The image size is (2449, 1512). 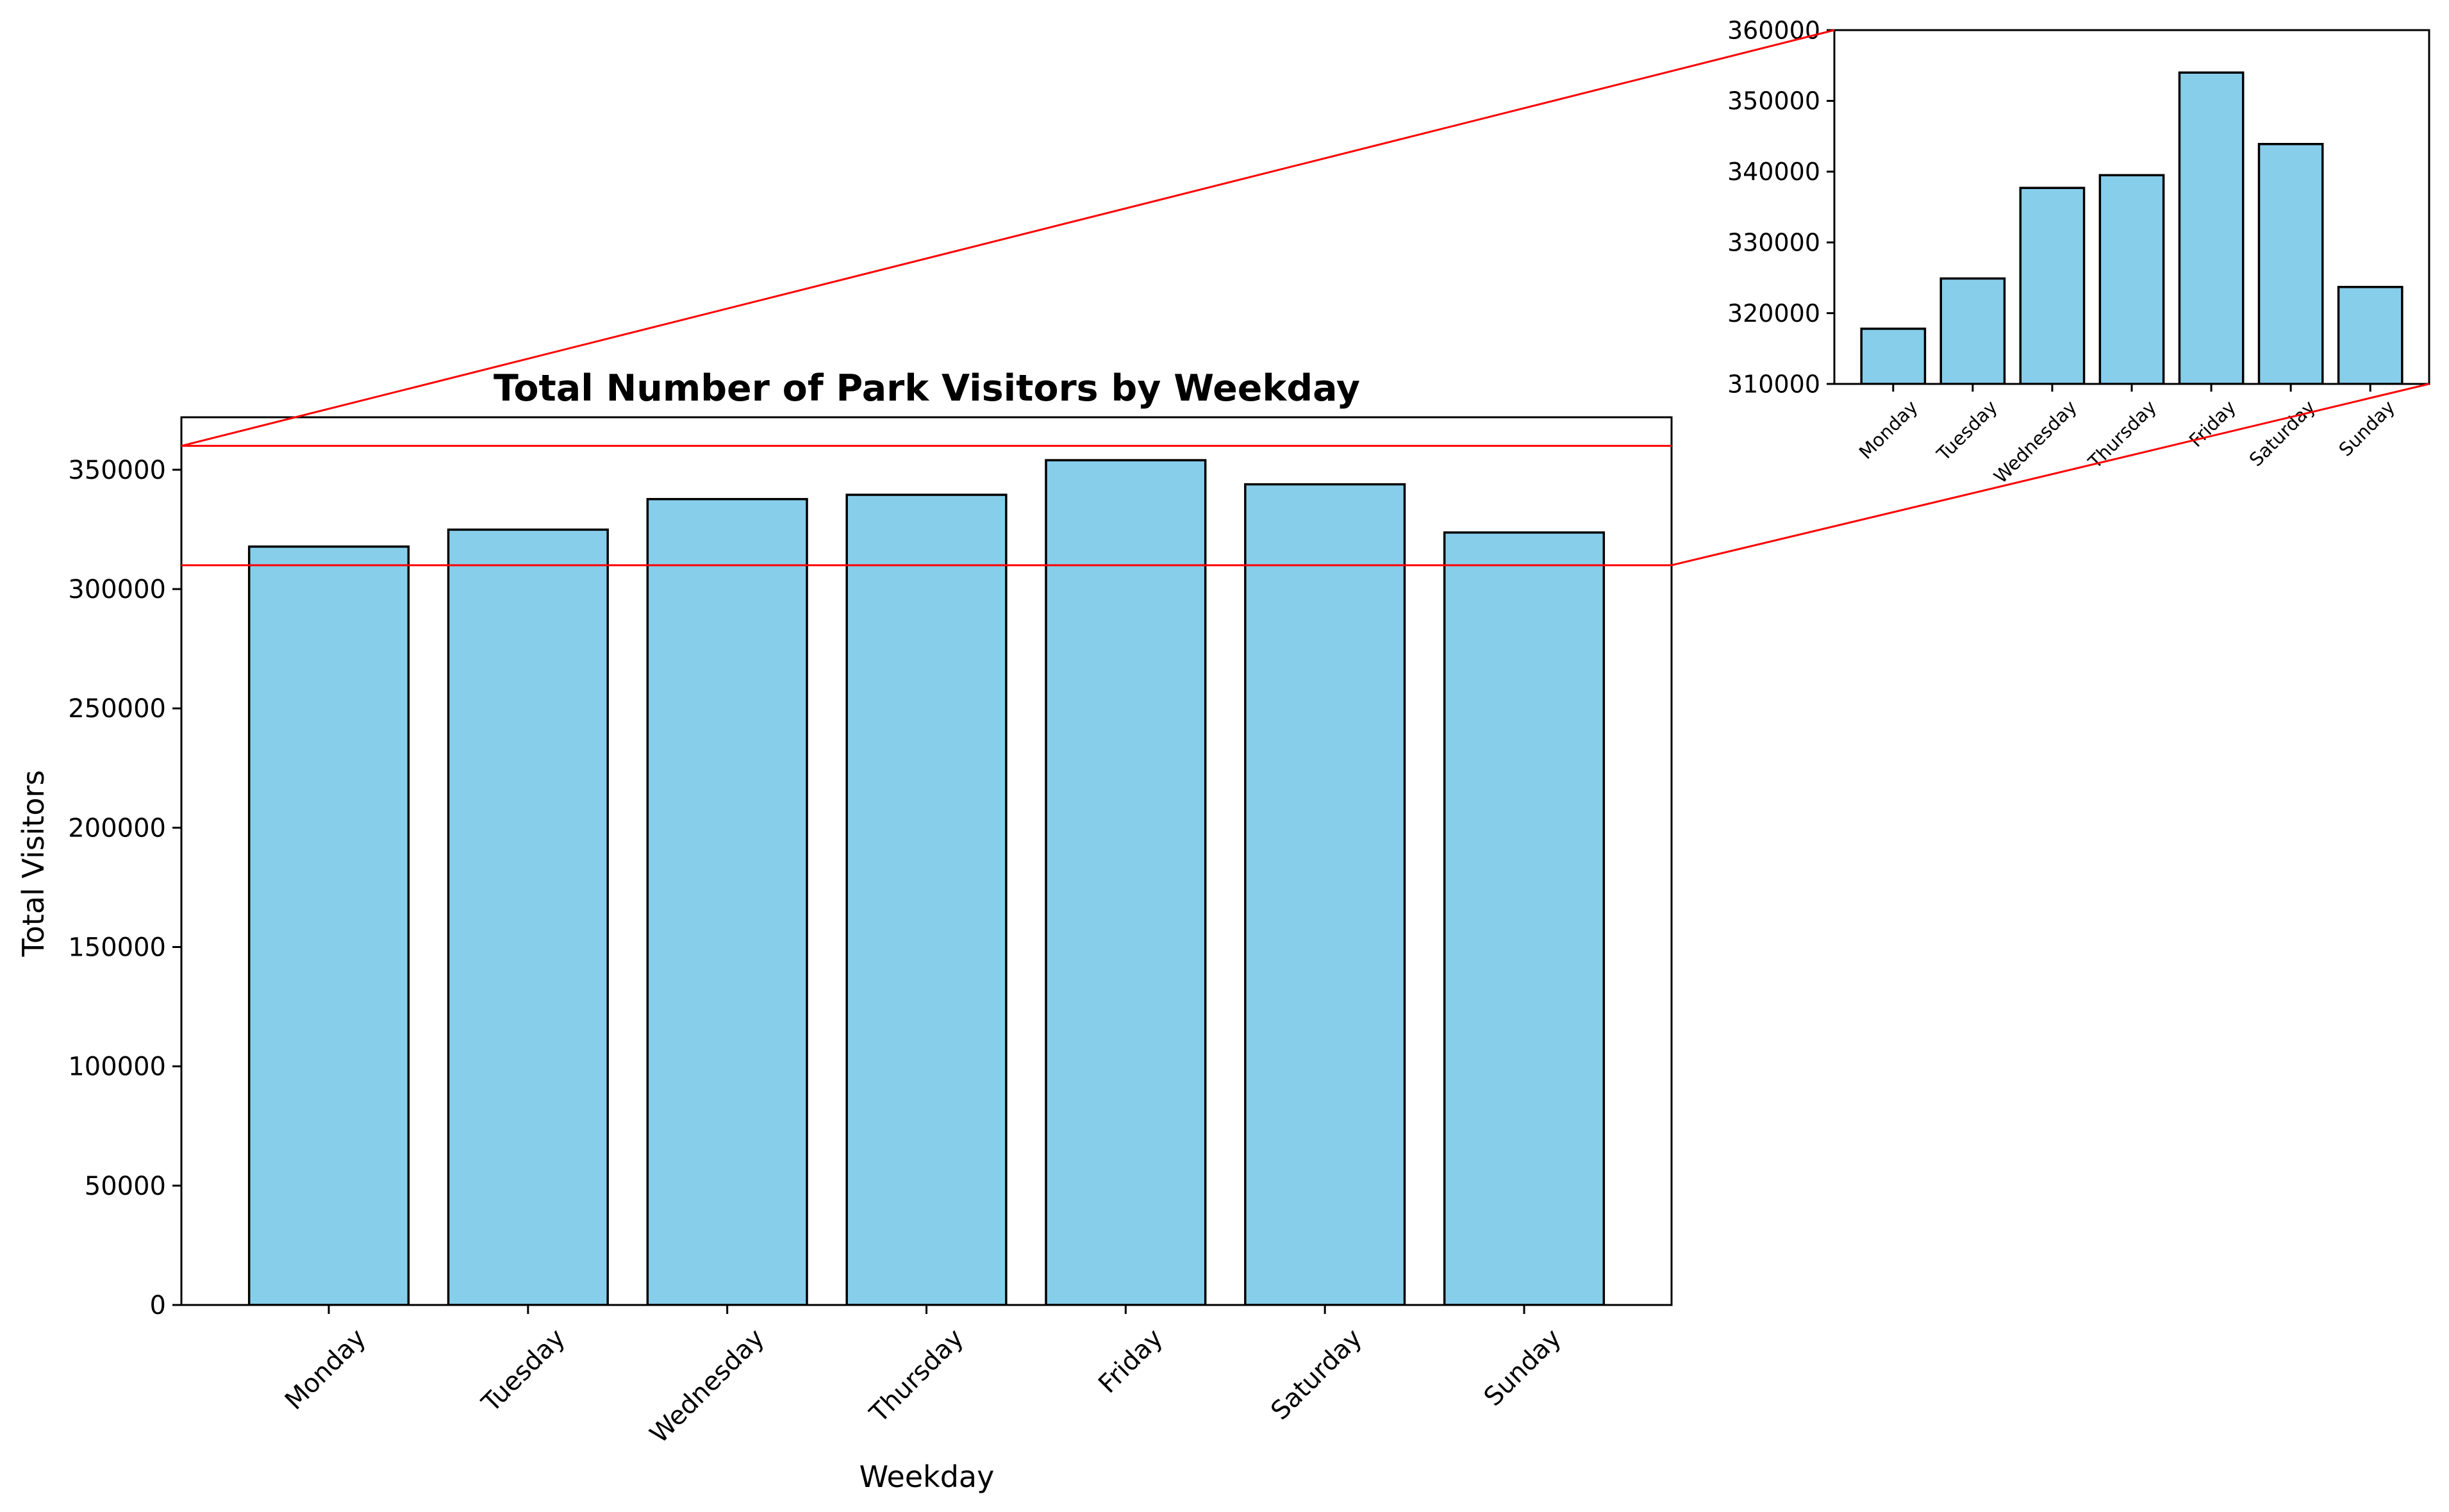 What do you see at coordinates (117, 709) in the screenshot?
I see `main-y-tick-label: 250000` at bounding box center [117, 709].